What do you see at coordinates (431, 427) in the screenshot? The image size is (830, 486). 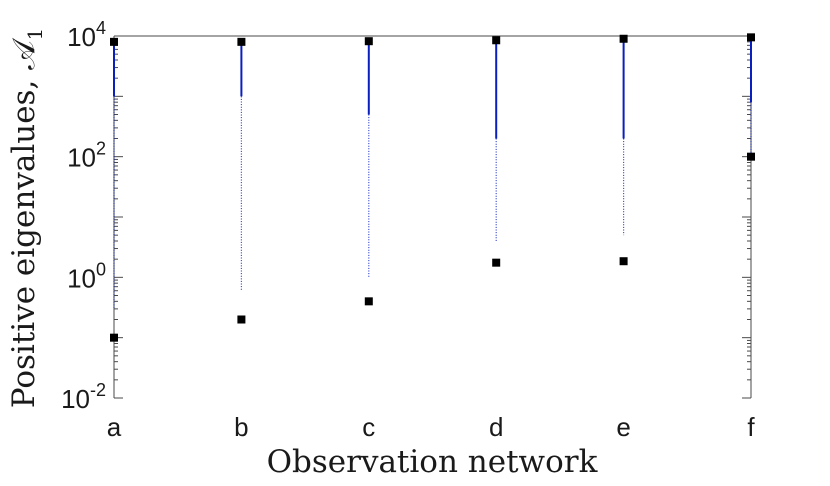 I see `x-tick-labels: a b c d e f` at bounding box center [431, 427].